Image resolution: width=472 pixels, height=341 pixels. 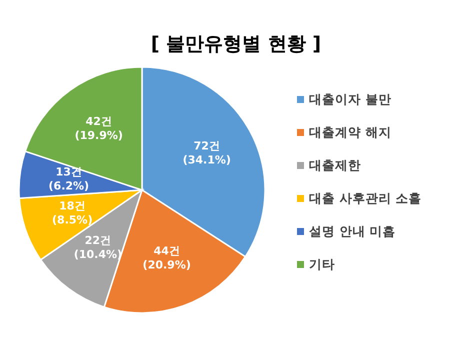 I want to click on legend-label: 대출계약 해지, so click(x=350, y=132).